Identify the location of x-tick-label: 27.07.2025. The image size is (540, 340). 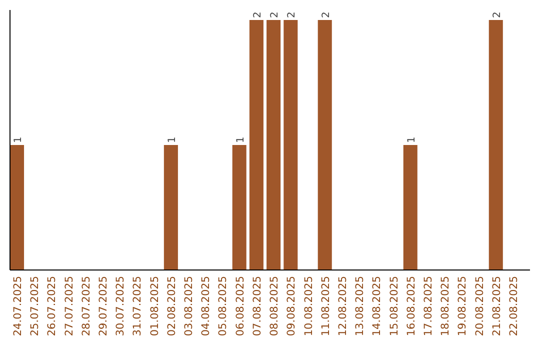
(69, 306).